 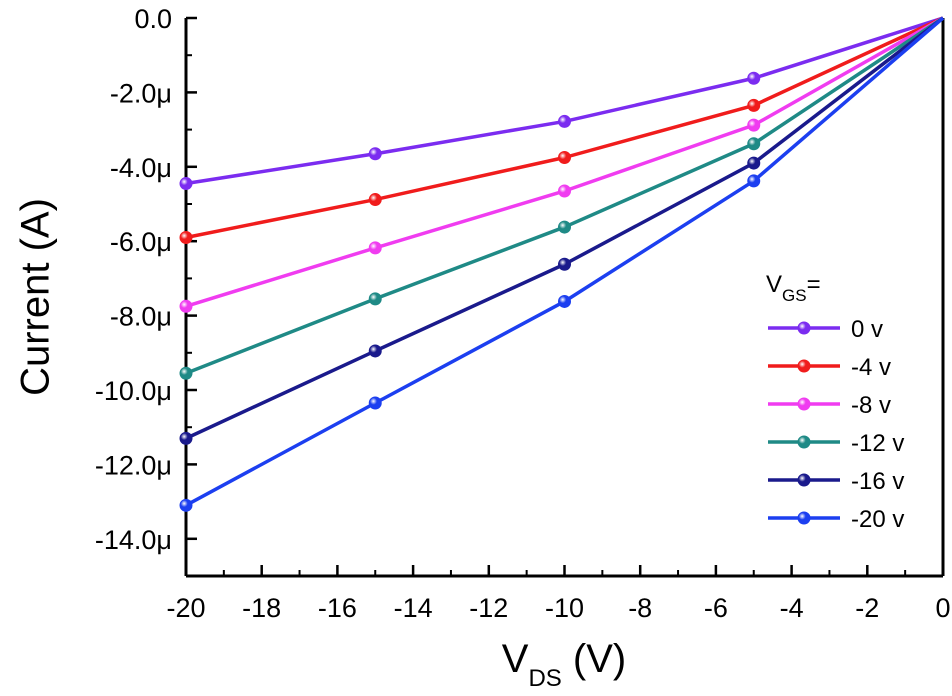 I want to click on legend-entries: 0 v -4 v -8 v -12 v -16 v -20 v, so click(x=836, y=424).